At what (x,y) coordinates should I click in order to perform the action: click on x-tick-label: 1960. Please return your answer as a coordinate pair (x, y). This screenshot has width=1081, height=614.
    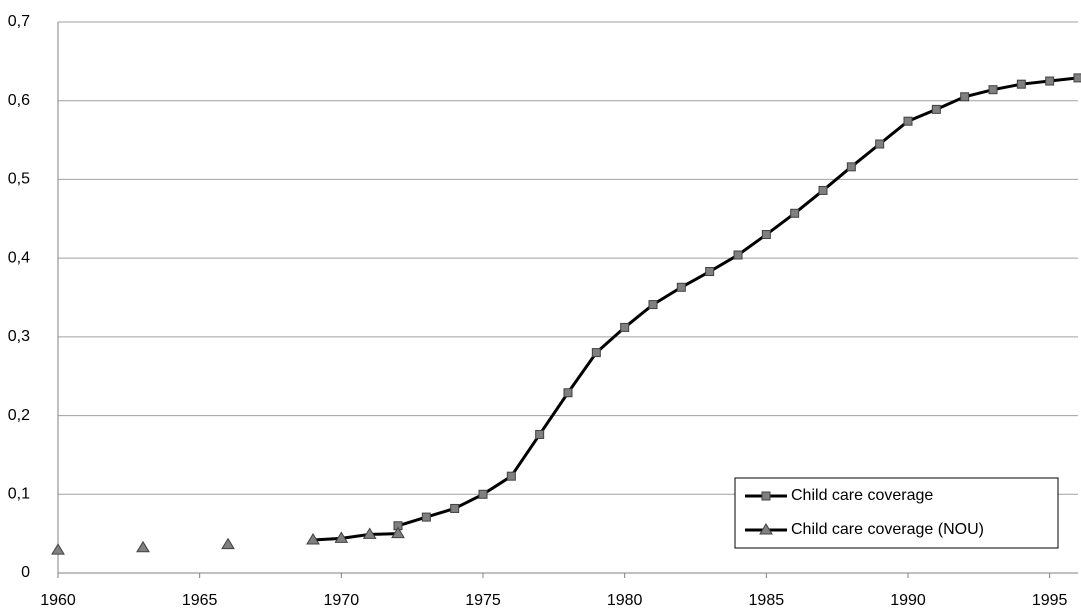
    Looking at the image, I should click on (58, 600).